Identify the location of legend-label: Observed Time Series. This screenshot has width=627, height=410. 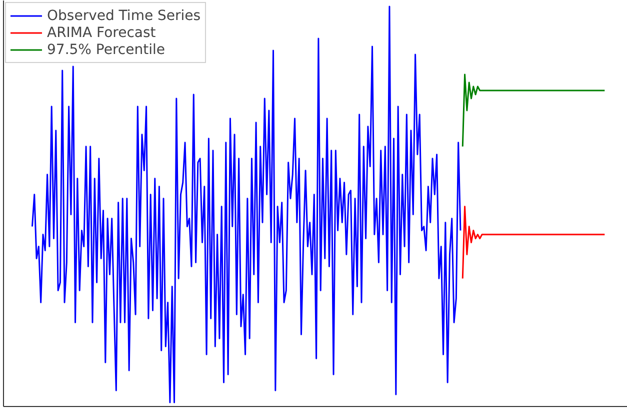
(124, 15).